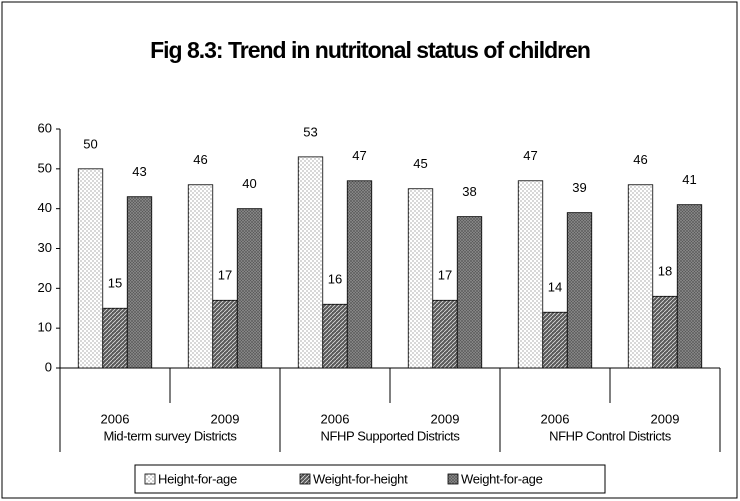 The image size is (740, 501). I want to click on legend-label: Weight-for-height, so click(360, 478).